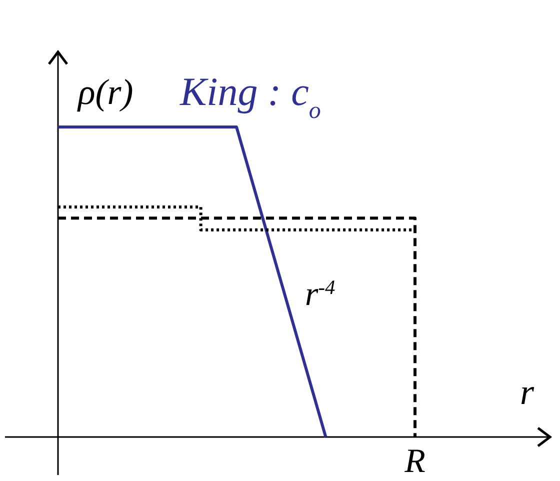  I want to click on annotation: r$^{-4}$, so click(320, 294).